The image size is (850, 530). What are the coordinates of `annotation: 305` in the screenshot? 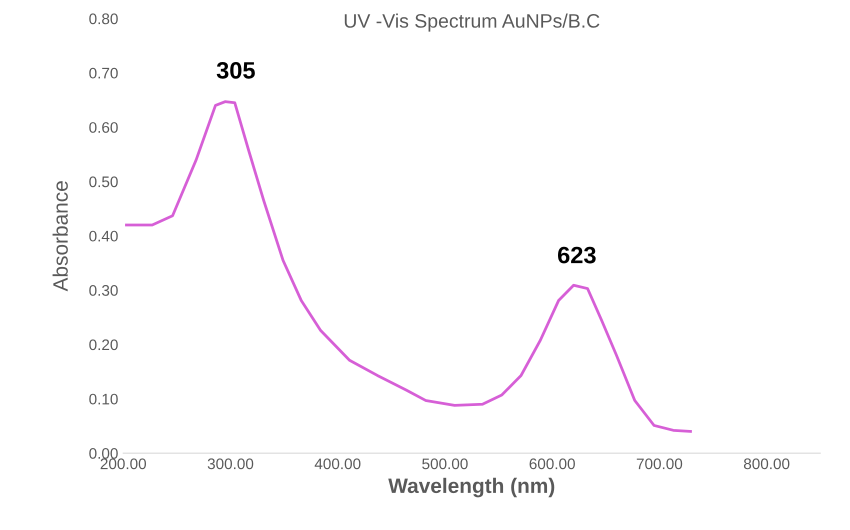 It's located at (235, 70).